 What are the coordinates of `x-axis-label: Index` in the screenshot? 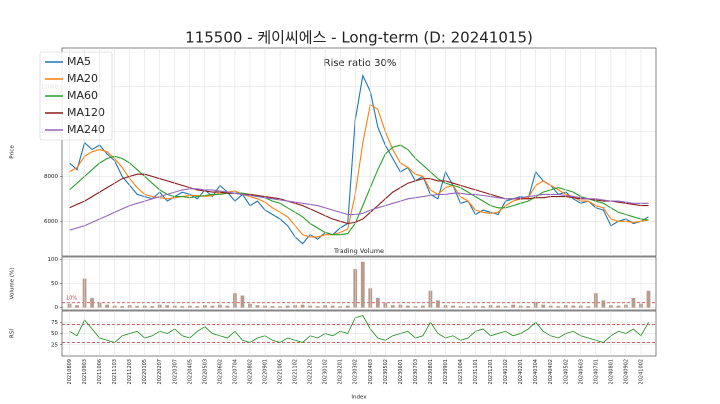 It's located at (359, 398).